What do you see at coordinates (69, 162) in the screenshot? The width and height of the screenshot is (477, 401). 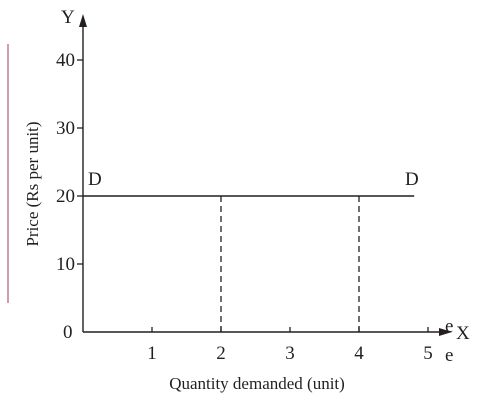 I see `y-ticks: 10 20 30 40` at bounding box center [69, 162].